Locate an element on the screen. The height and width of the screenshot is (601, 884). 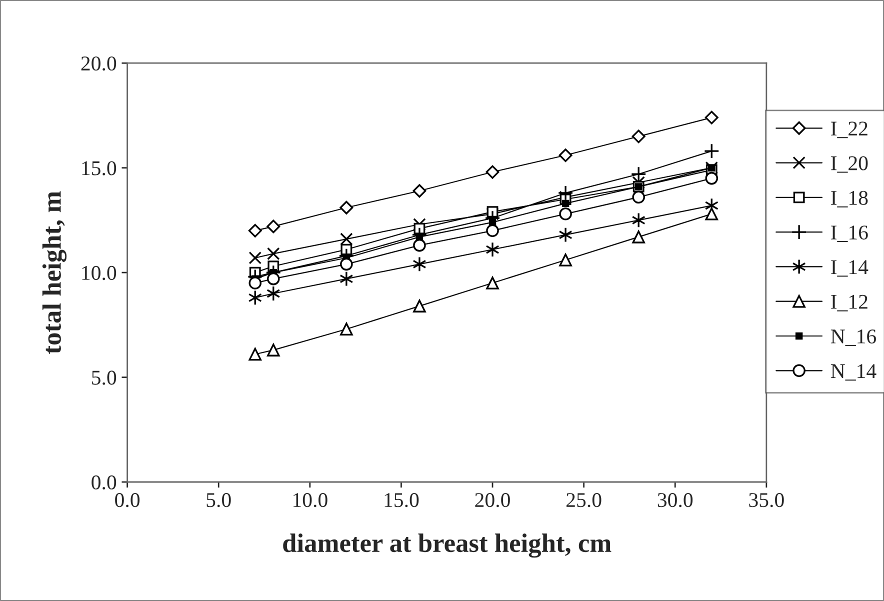
x-tick-label: 10.0 is located at coordinates (311, 500).